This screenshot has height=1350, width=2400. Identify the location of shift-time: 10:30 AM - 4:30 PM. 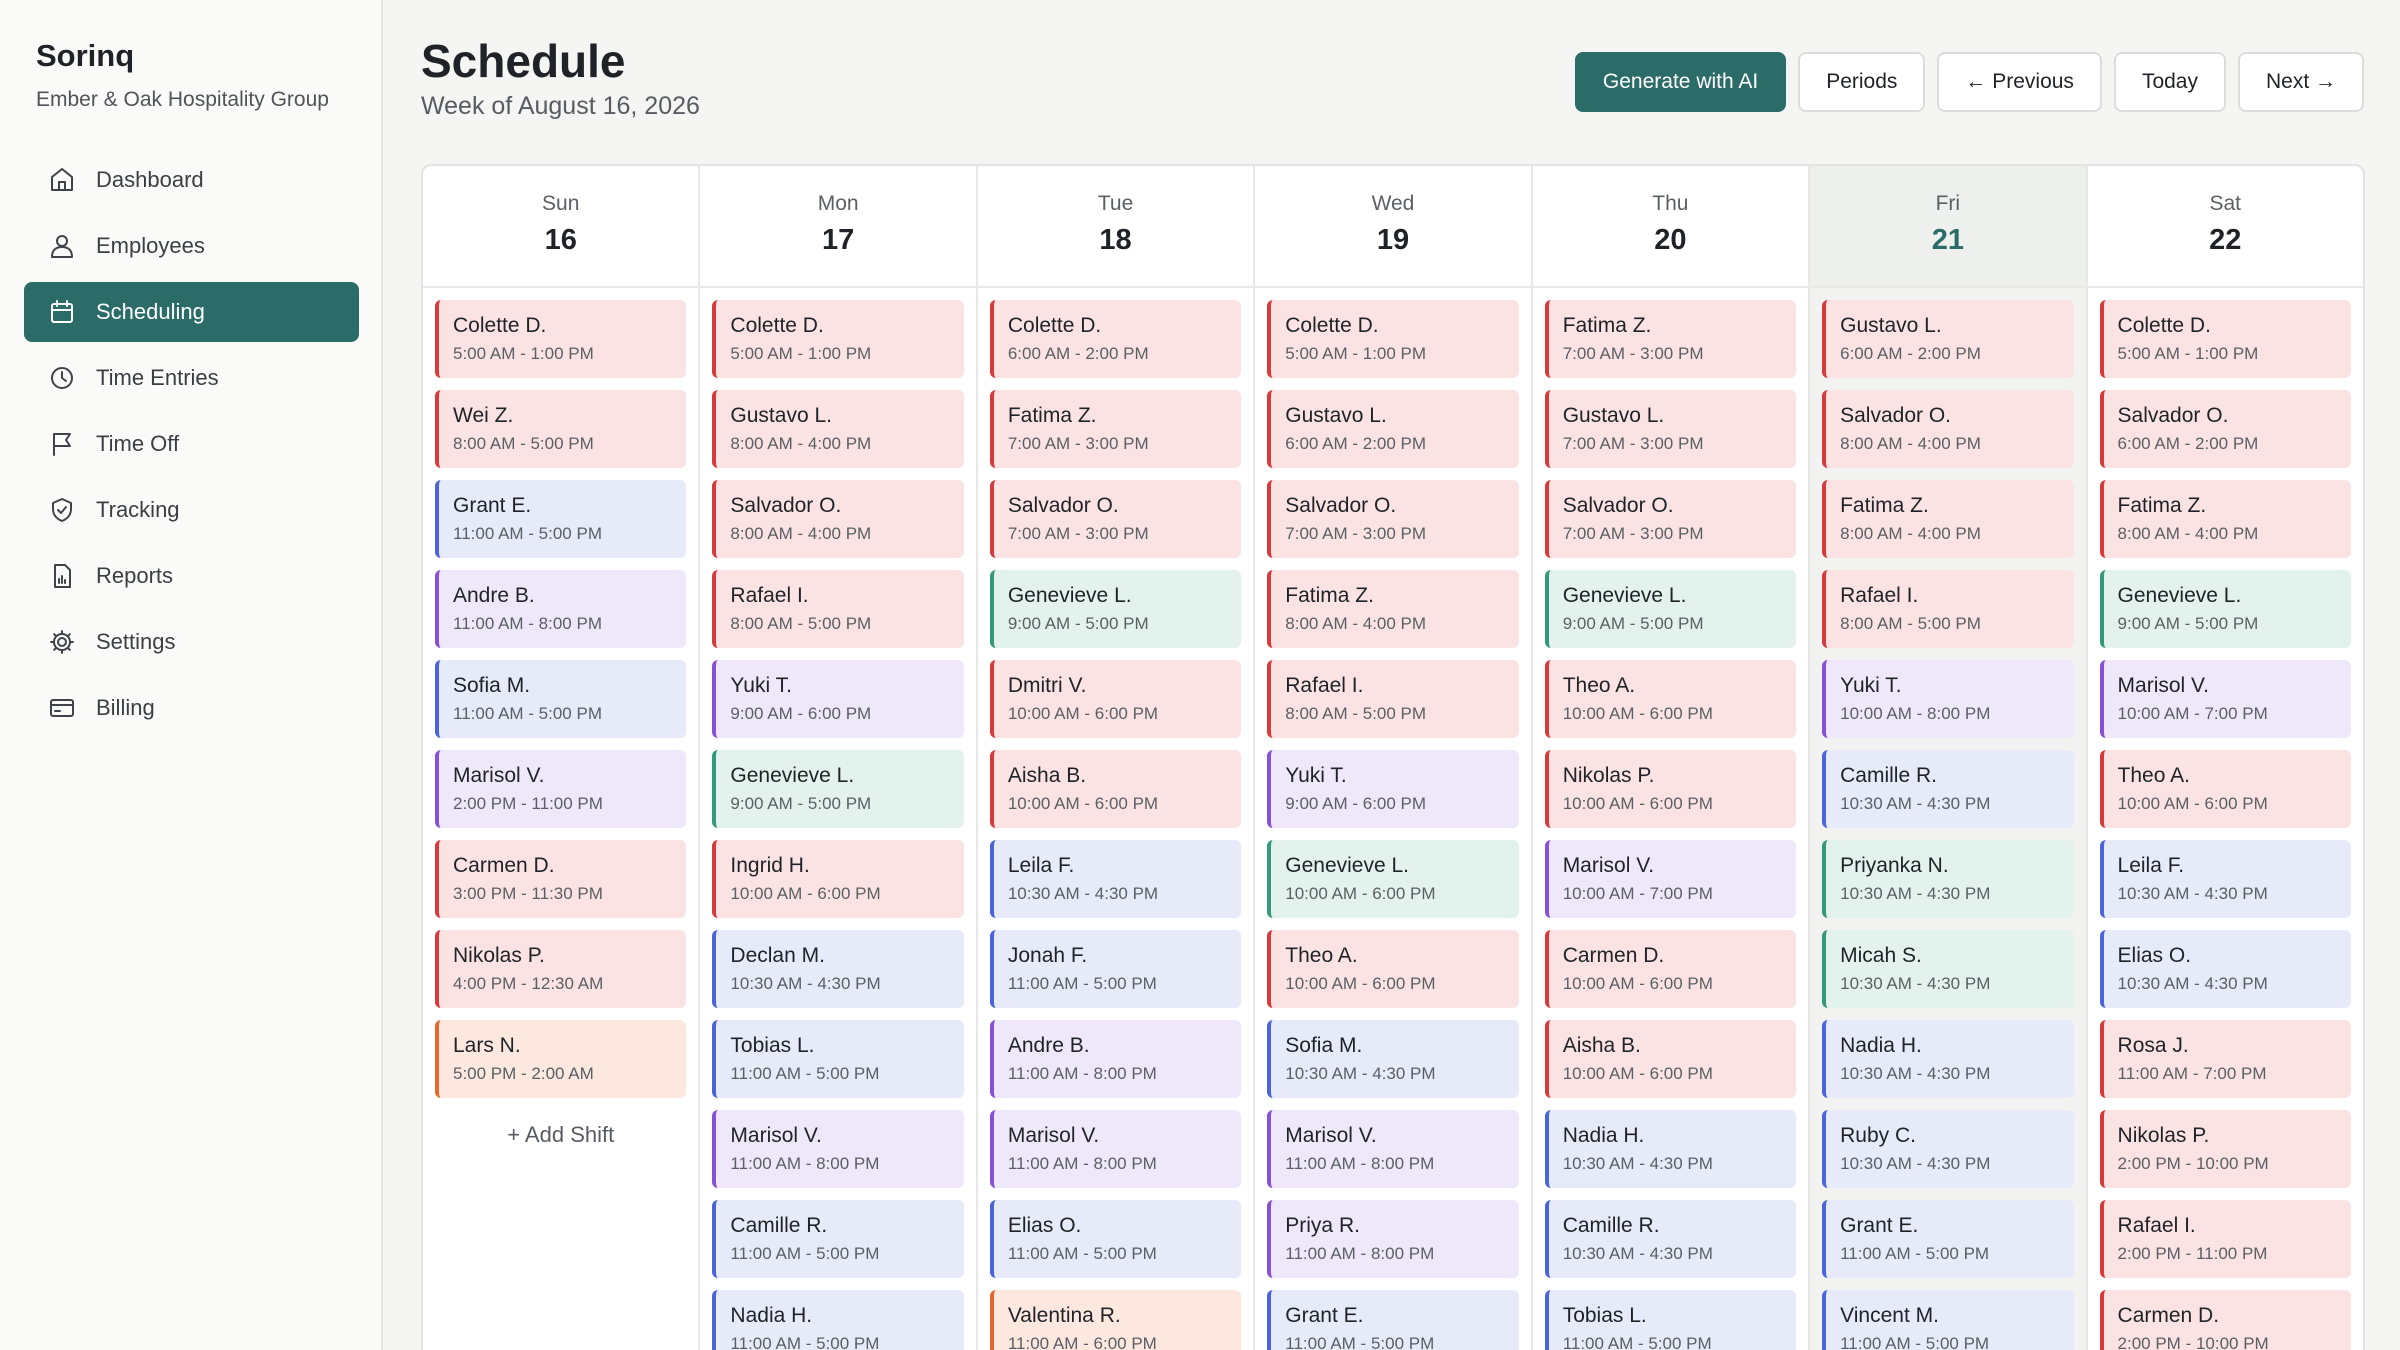
(1360, 1073).